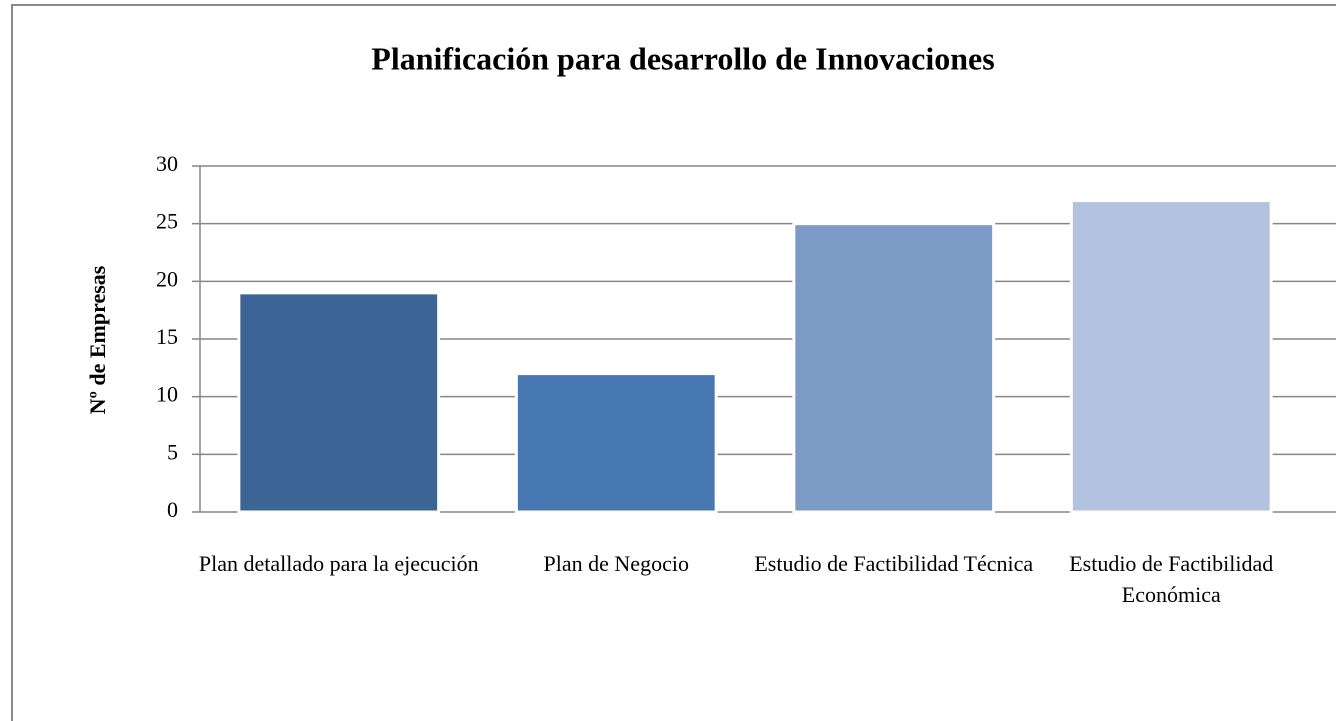 The height and width of the screenshot is (721, 1336). What do you see at coordinates (167, 394) in the screenshot?
I see `y-tick-label: 10` at bounding box center [167, 394].